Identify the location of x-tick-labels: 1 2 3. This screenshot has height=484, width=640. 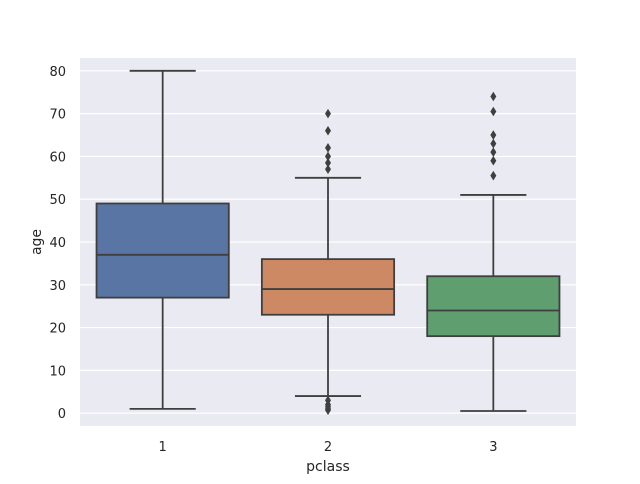
(328, 447).